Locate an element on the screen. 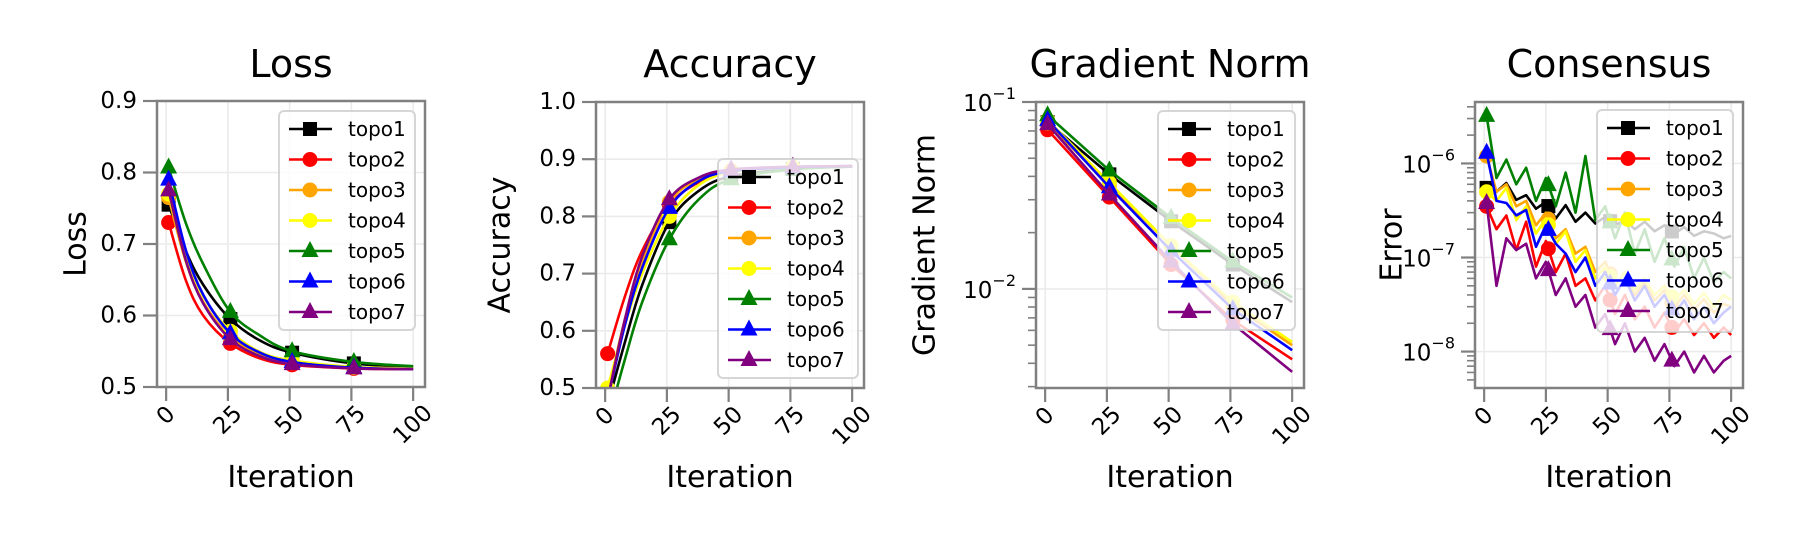 The width and height of the screenshot is (1800, 540). x-axis-label: Iteration is located at coordinates (729, 477).